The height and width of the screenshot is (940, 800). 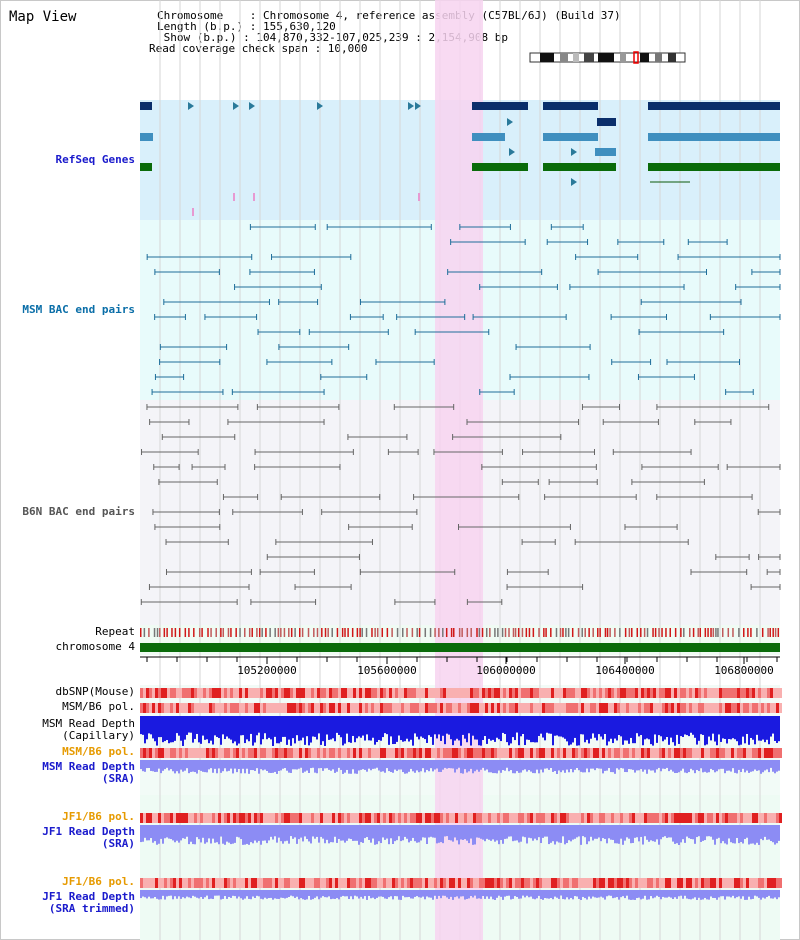 What do you see at coordinates (95, 691) in the screenshot?
I see `dbsnp-label: dbSNP(Mouse)` at bounding box center [95, 691].